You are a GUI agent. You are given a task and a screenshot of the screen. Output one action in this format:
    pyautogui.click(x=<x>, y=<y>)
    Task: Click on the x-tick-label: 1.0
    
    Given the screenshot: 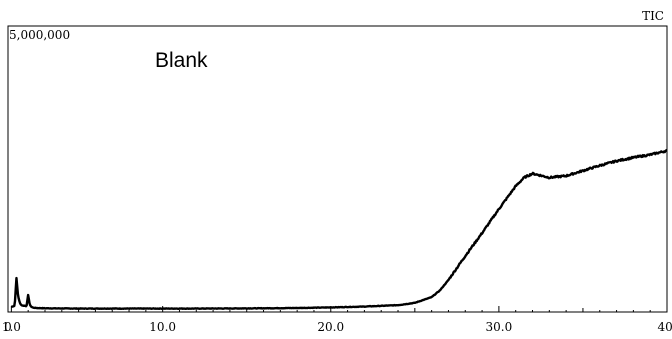 What is the action you would take?
    pyautogui.click(x=11, y=327)
    